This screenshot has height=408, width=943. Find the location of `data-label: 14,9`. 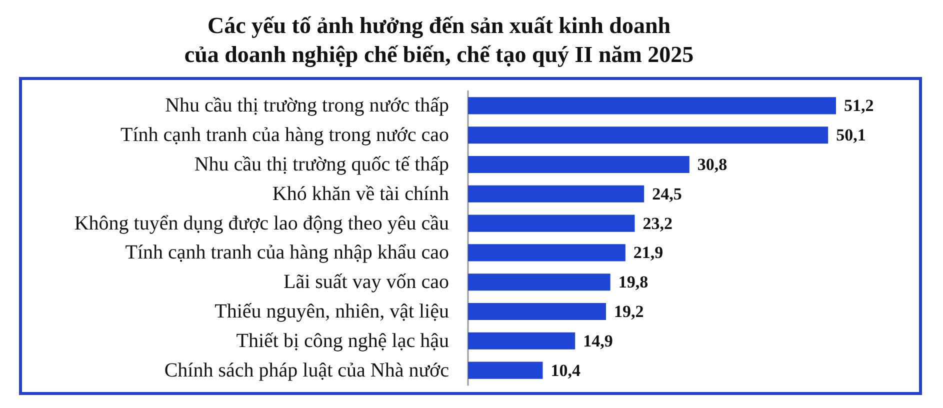

data-label: 14,9 is located at coordinates (598, 340).